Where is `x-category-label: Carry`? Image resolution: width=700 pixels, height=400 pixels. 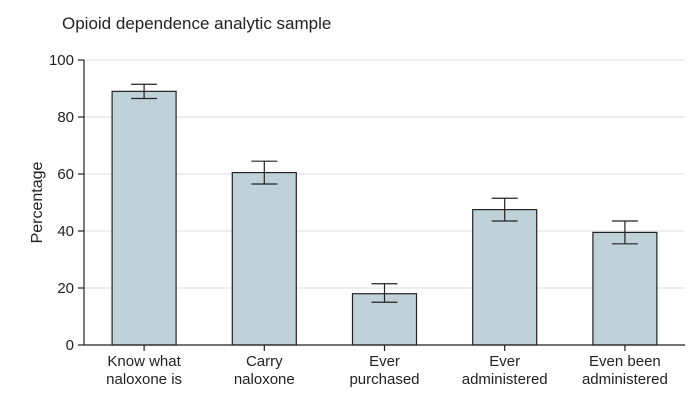 x-category-label: Carry is located at coordinates (264, 361).